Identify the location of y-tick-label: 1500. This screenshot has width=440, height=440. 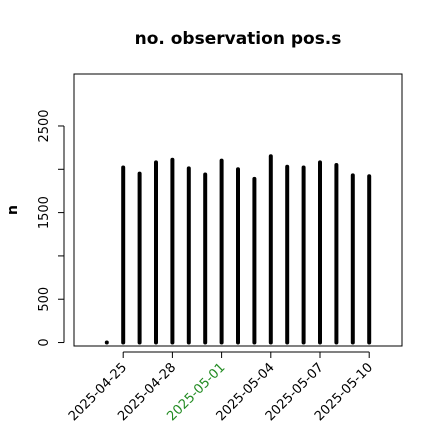
(44, 212).